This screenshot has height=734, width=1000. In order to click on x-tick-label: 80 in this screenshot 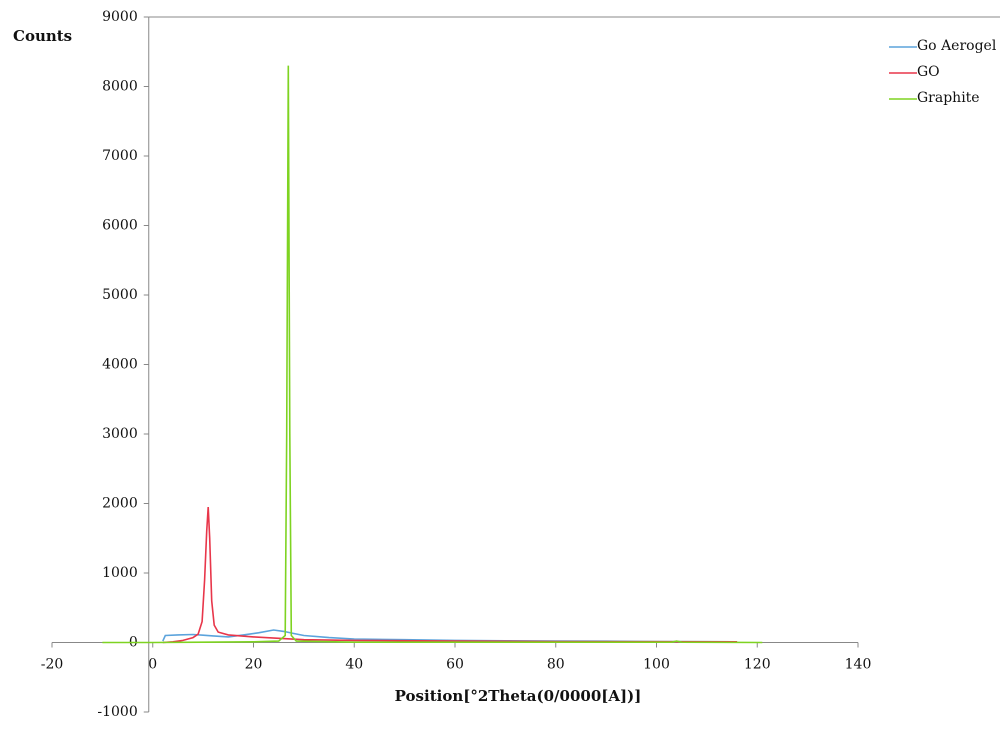, I will do `click(556, 665)`.